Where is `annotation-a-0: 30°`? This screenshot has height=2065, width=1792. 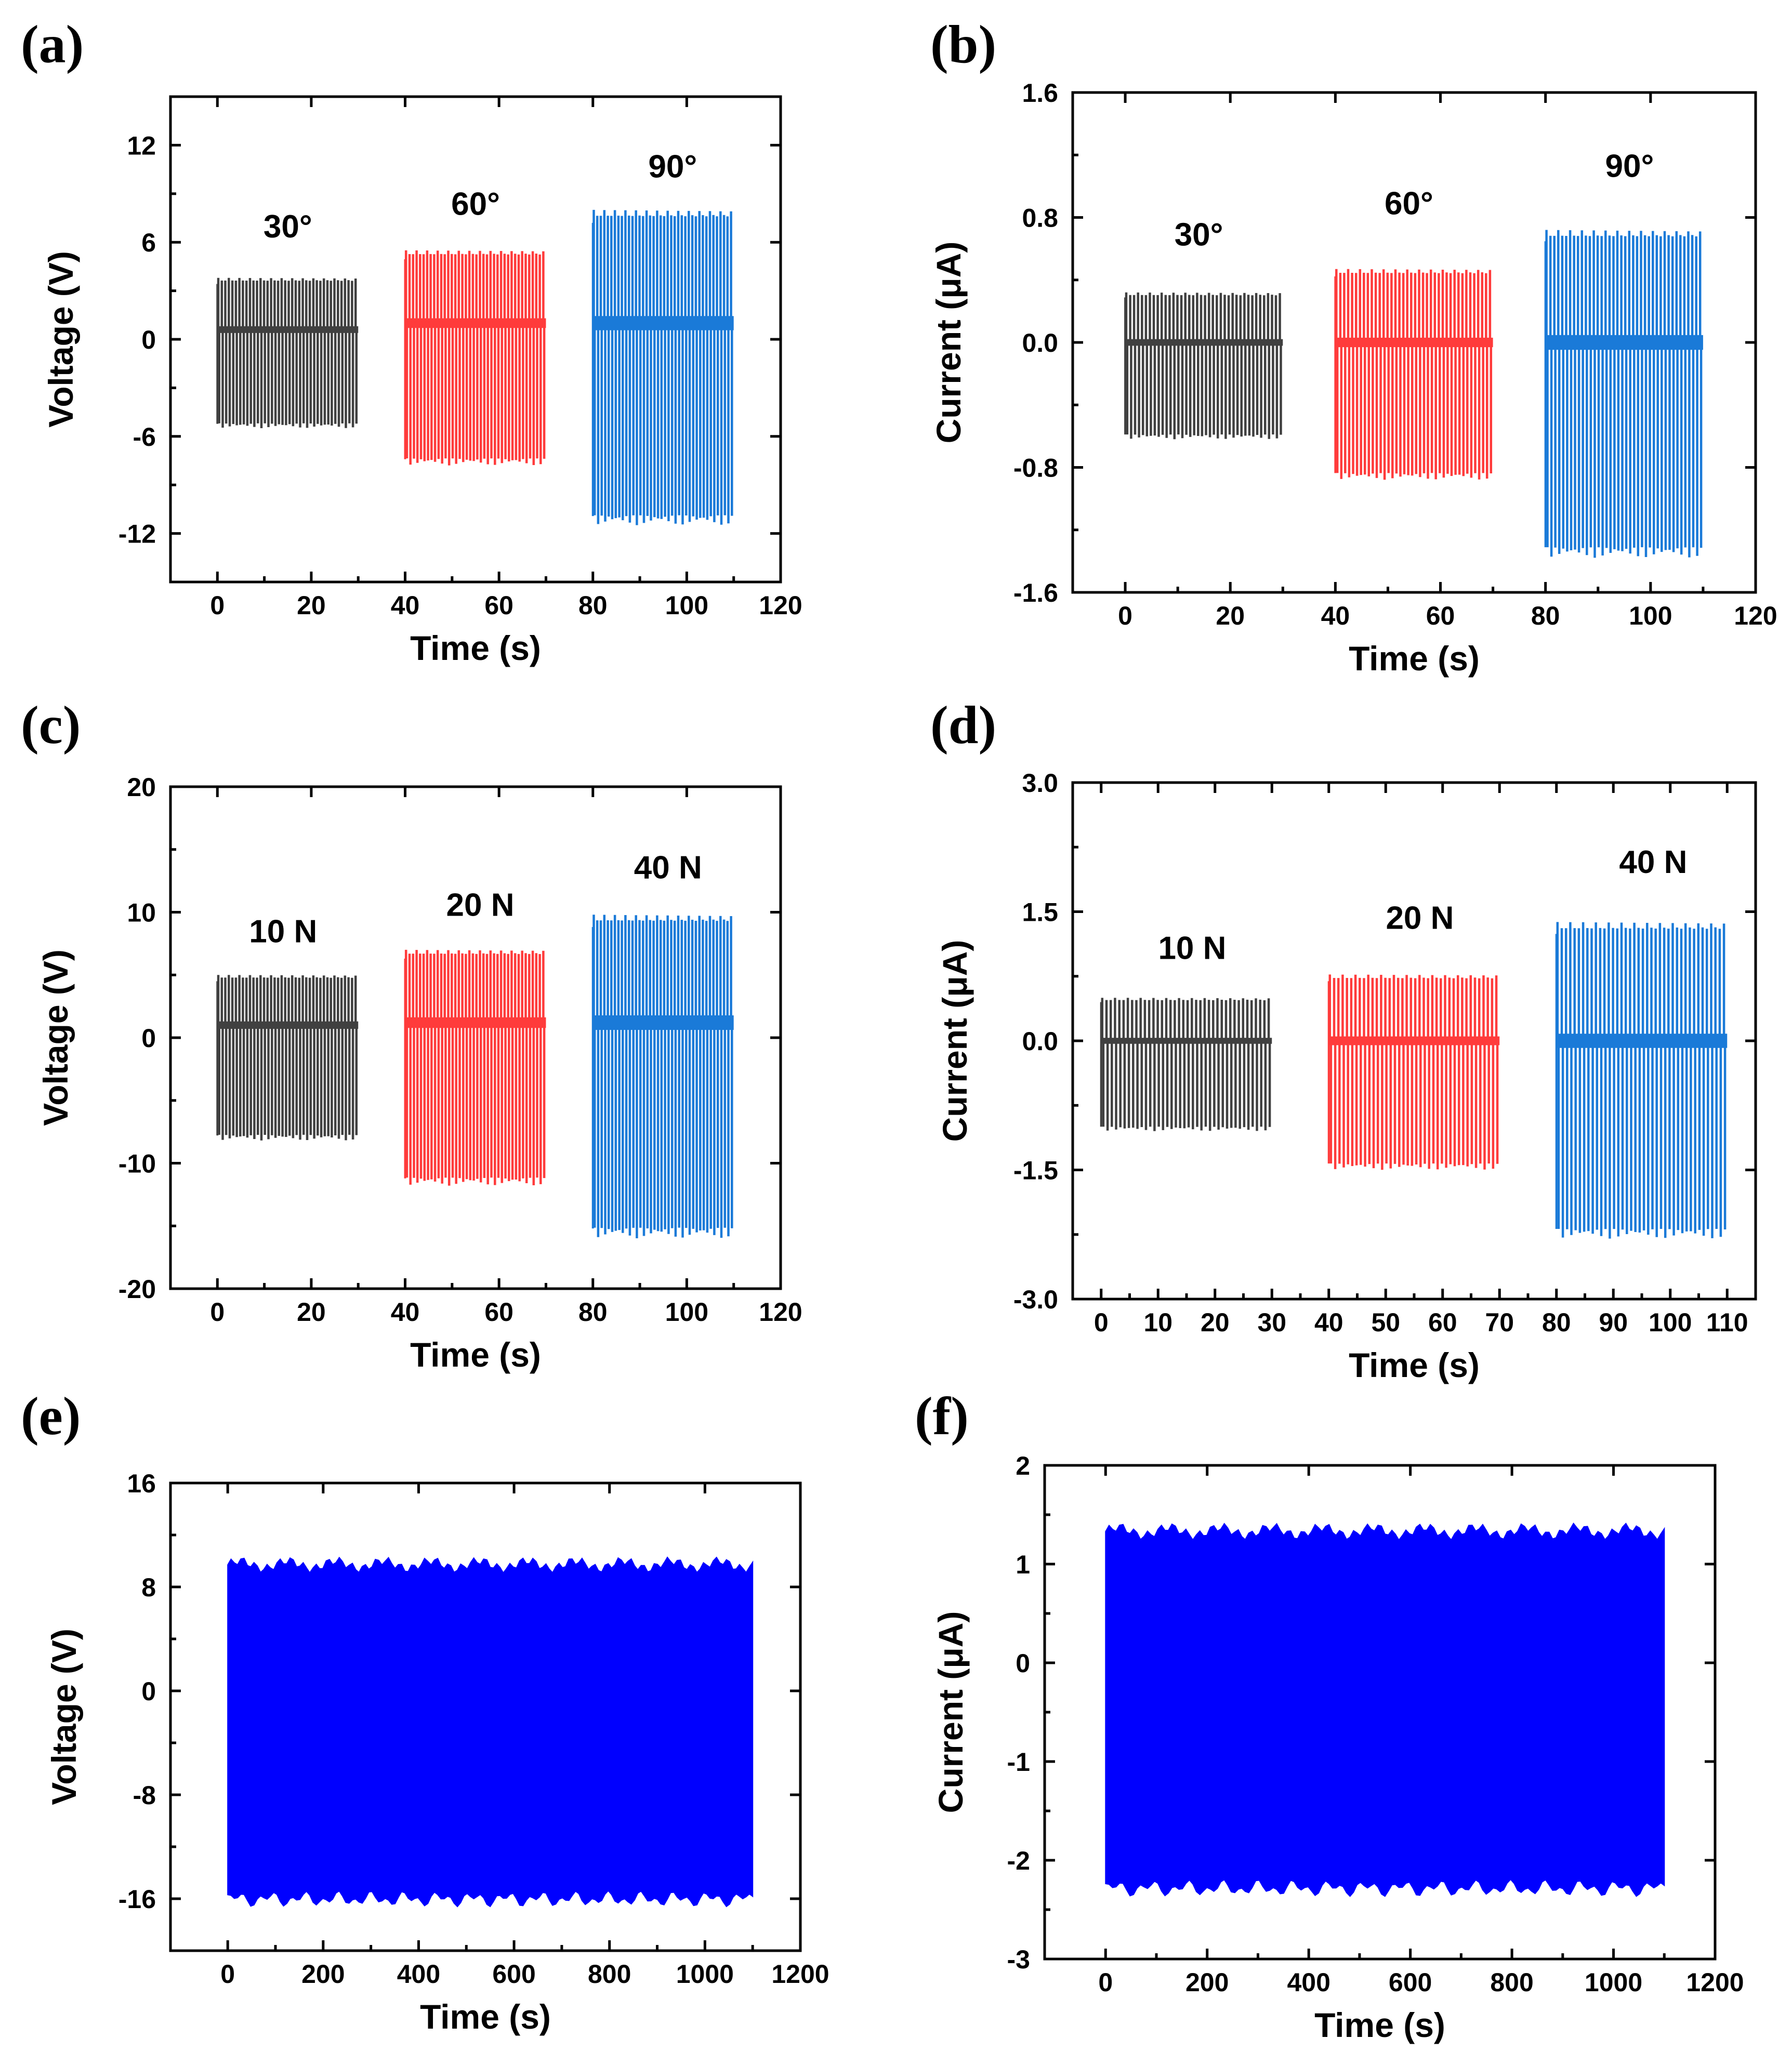 annotation-a-0: 30° is located at coordinates (287, 227).